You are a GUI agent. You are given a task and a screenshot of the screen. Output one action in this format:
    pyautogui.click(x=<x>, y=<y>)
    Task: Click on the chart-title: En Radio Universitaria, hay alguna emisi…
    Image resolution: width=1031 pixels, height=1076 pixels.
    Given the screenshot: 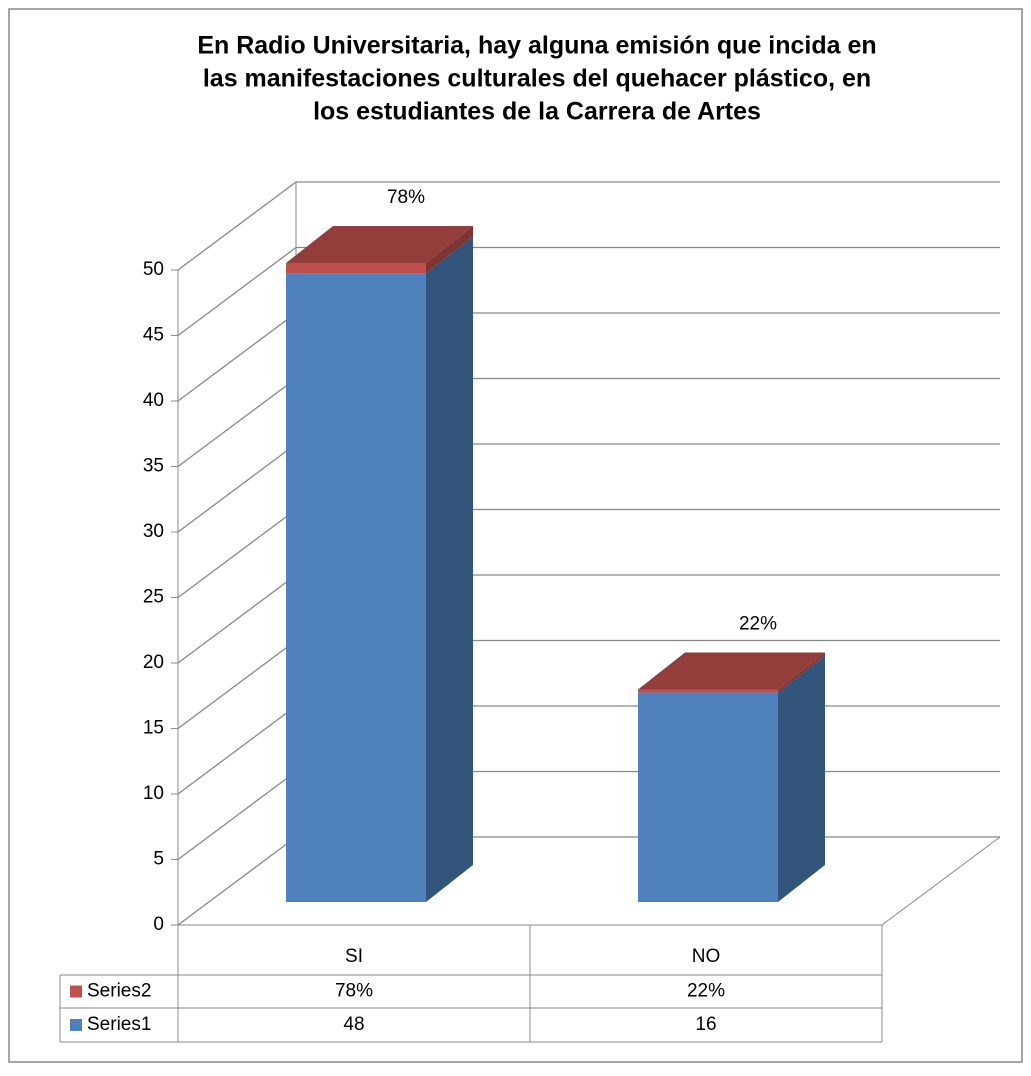 What is the action you would take?
    pyautogui.click(x=536, y=46)
    